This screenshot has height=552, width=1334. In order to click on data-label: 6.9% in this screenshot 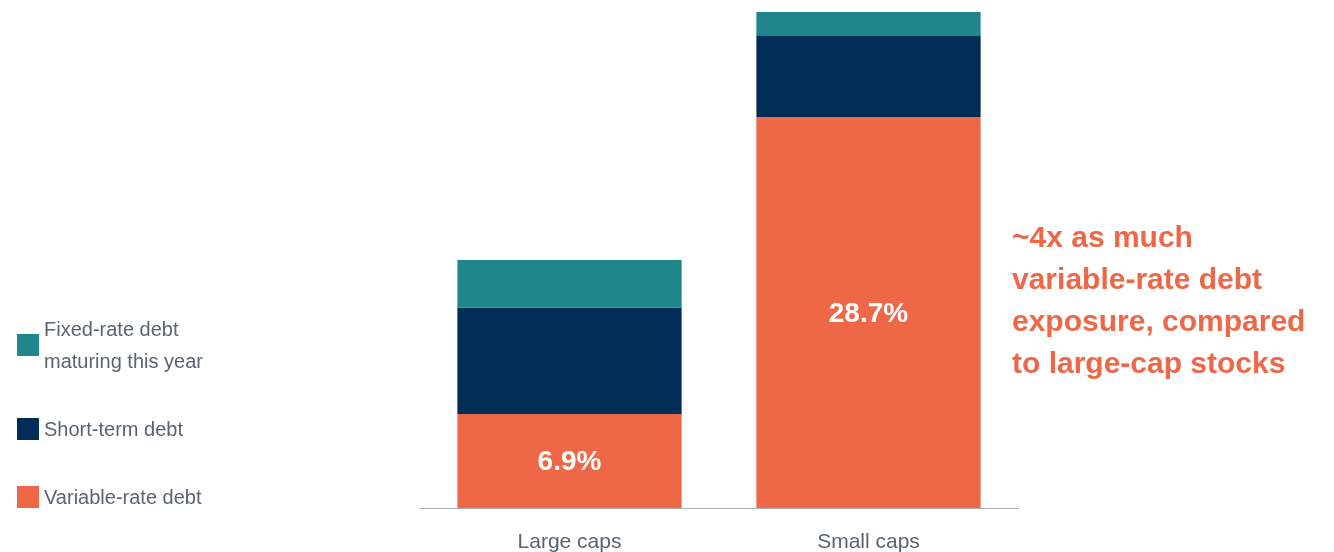, I will do `click(569, 461)`.